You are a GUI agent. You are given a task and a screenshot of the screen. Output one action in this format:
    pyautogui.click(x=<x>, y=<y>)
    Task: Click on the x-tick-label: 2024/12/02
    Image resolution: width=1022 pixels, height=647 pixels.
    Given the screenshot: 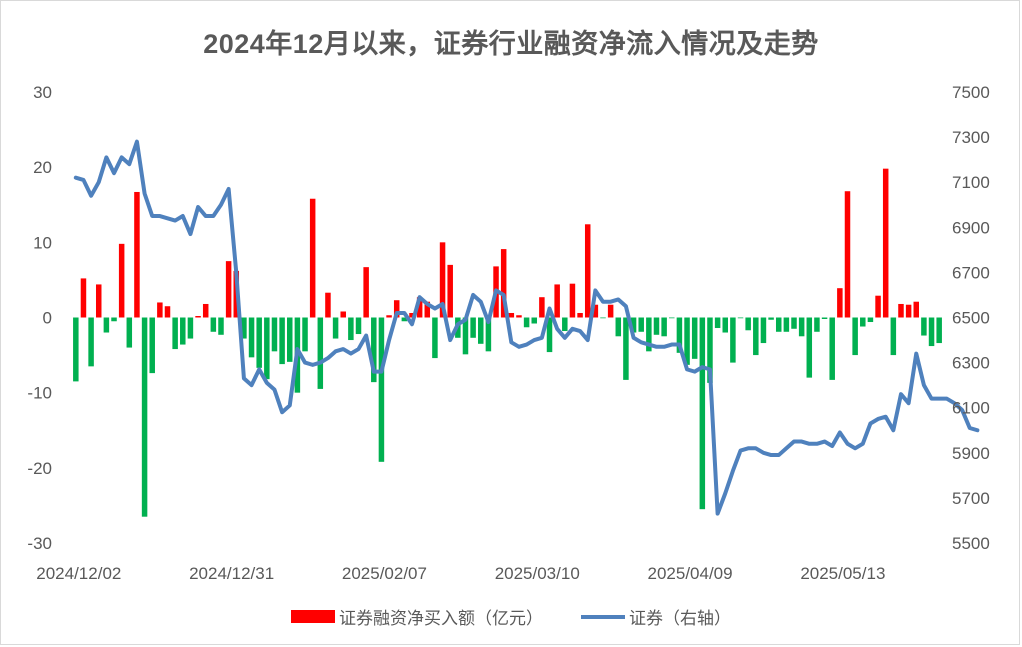 What is the action you would take?
    pyautogui.click(x=78, y=573)
    